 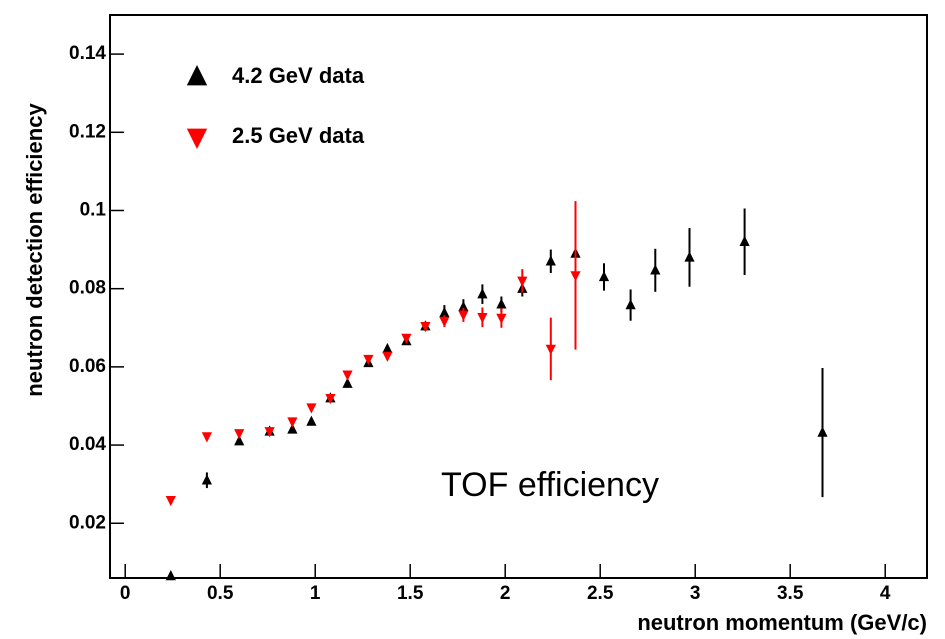 What do you see at coordinates (87, 288) in the screenshot?
I see `y-tick-label: 0.08` at bounding box center [87, 288].